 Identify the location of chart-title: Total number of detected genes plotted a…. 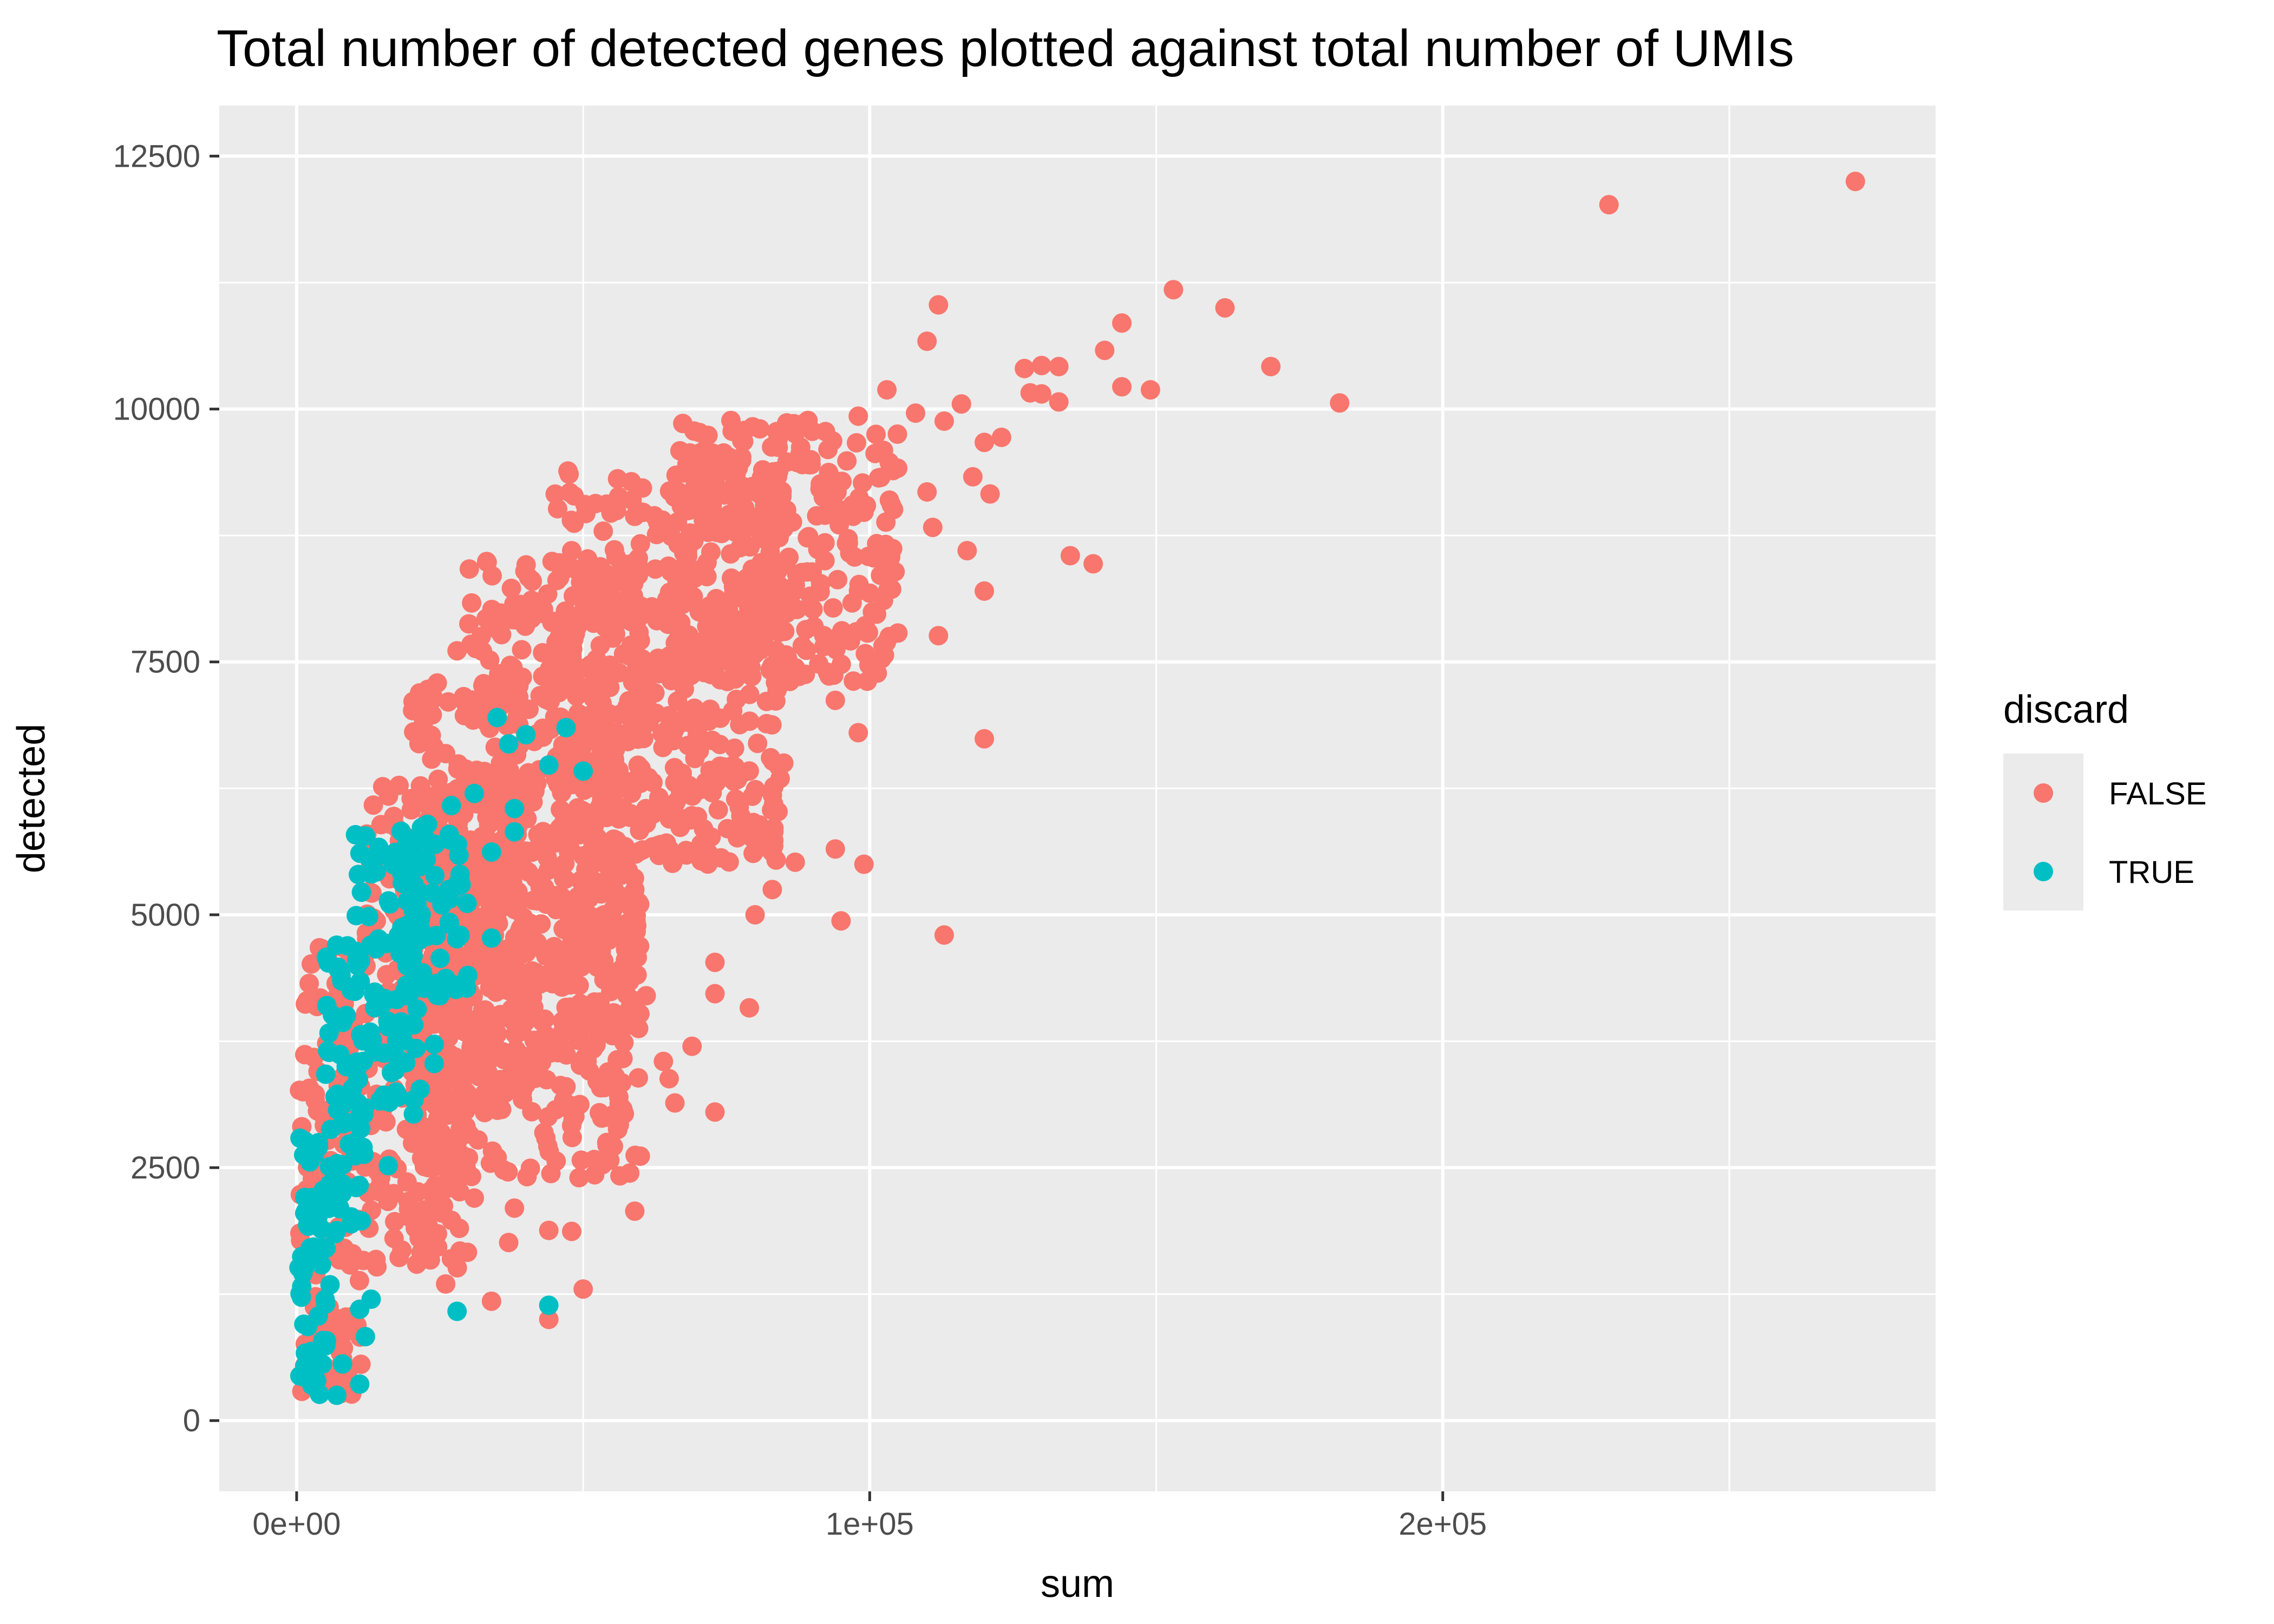
(1006, 48).